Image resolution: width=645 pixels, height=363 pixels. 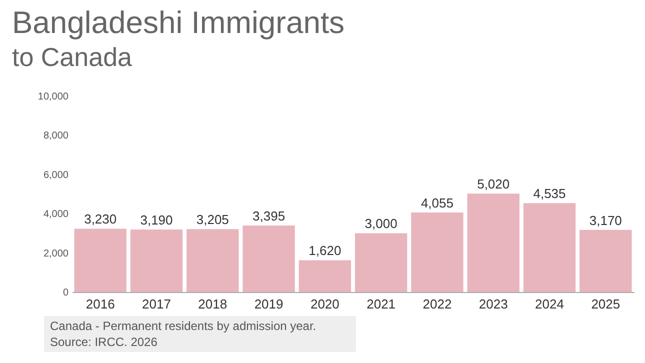 I want to click on chart-subtitle: to Canada, so click(x=72, y=57).